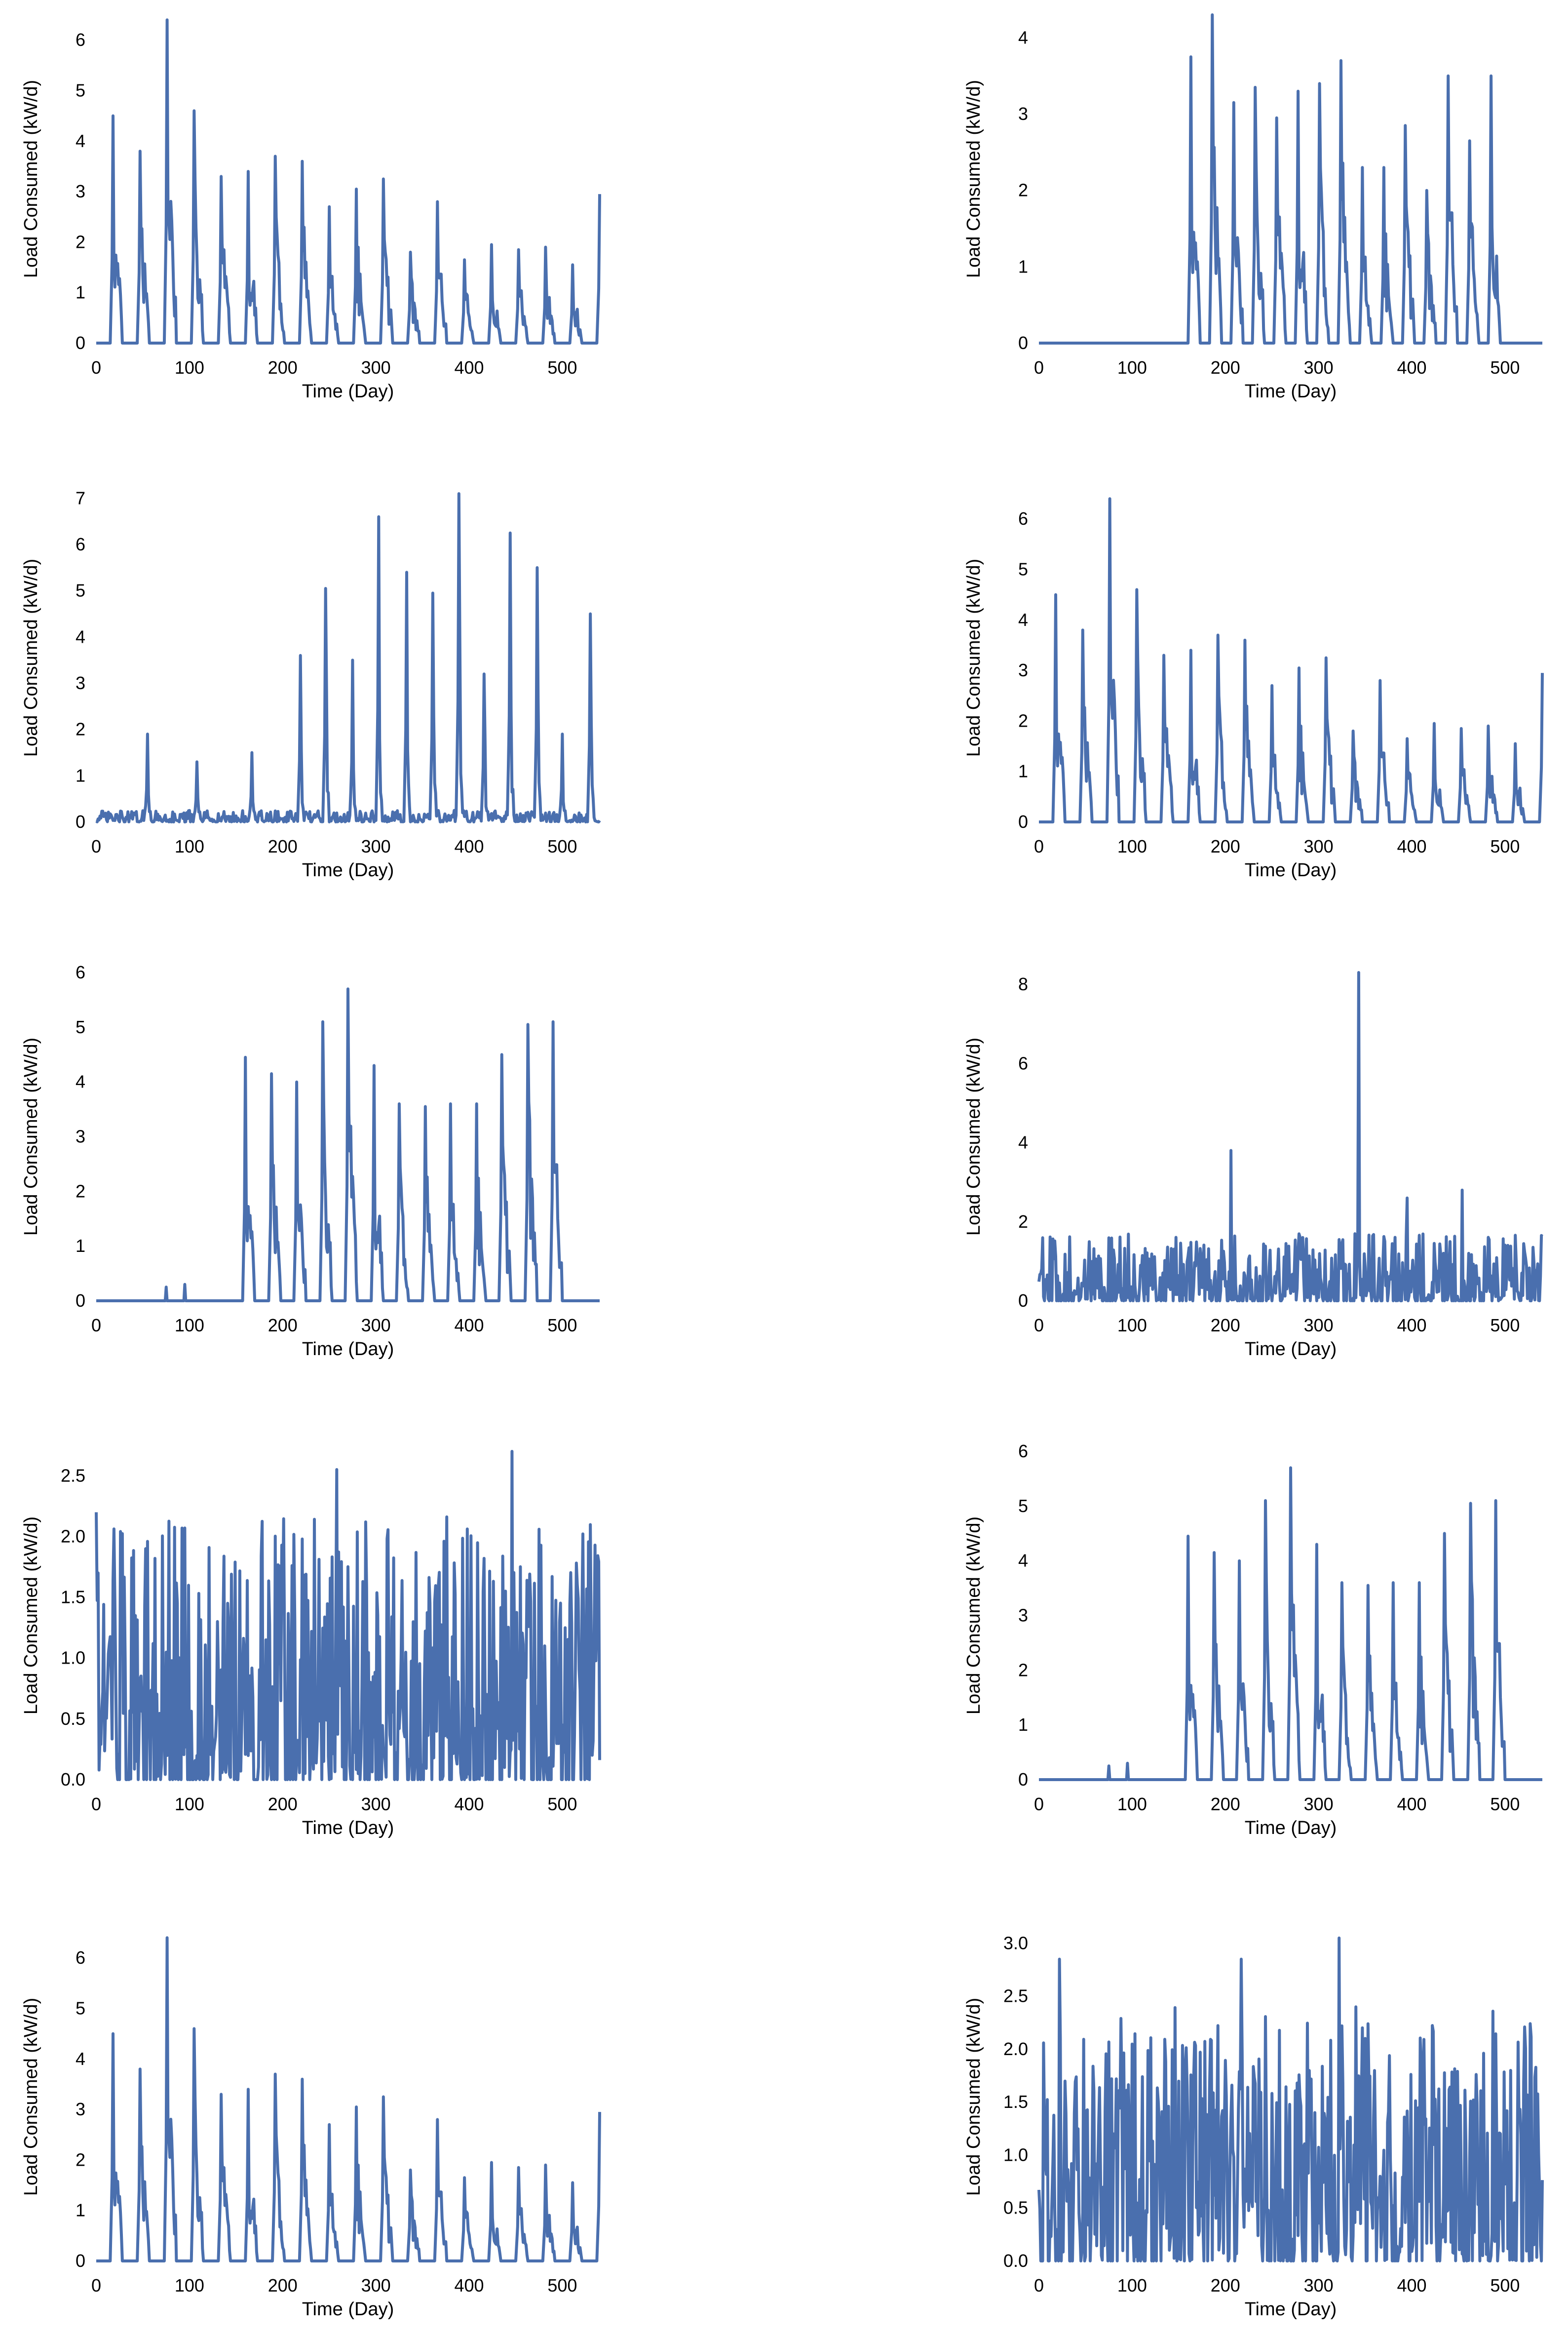 This screenshot has width=1568, height=2335. Describe the element at coordinates (73, 1779) in the screenshot. I see `y-tick-label: 0.0` at that location.